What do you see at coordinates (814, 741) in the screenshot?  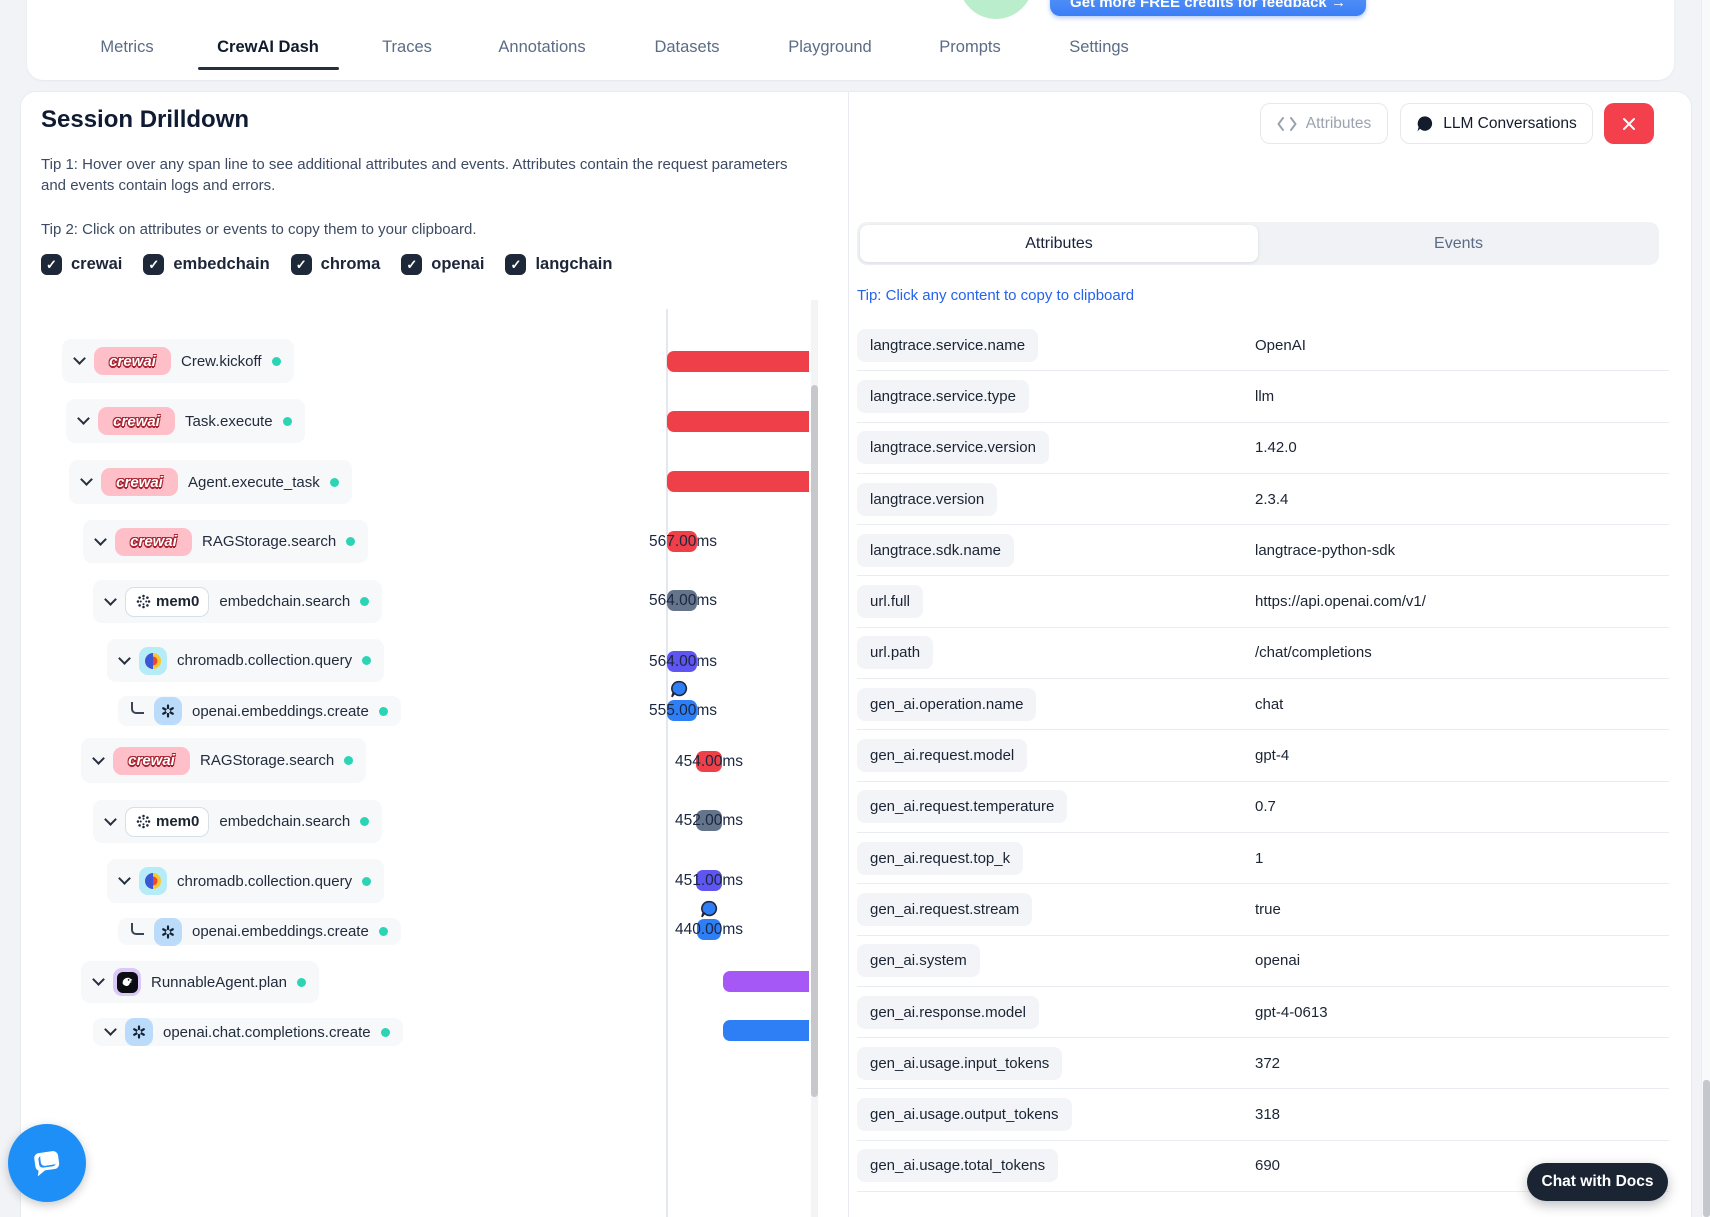 I see `tree-scrollbar-thumb` at bounding box center [814, 741].